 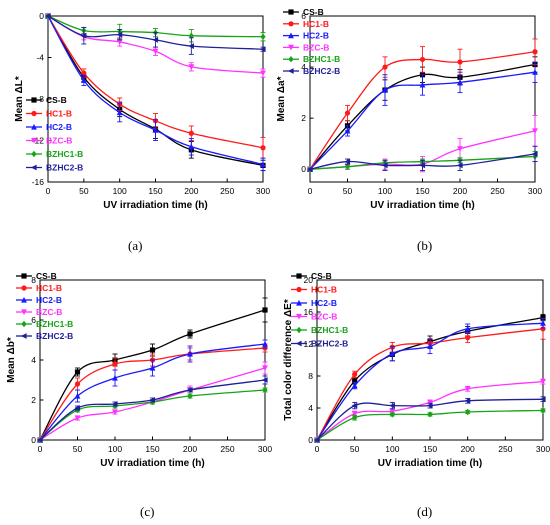 What do you see at coordinates (425, 245) in the screenshot?
I see `panel-label-b: (b)` at bounding box center [425, 245].